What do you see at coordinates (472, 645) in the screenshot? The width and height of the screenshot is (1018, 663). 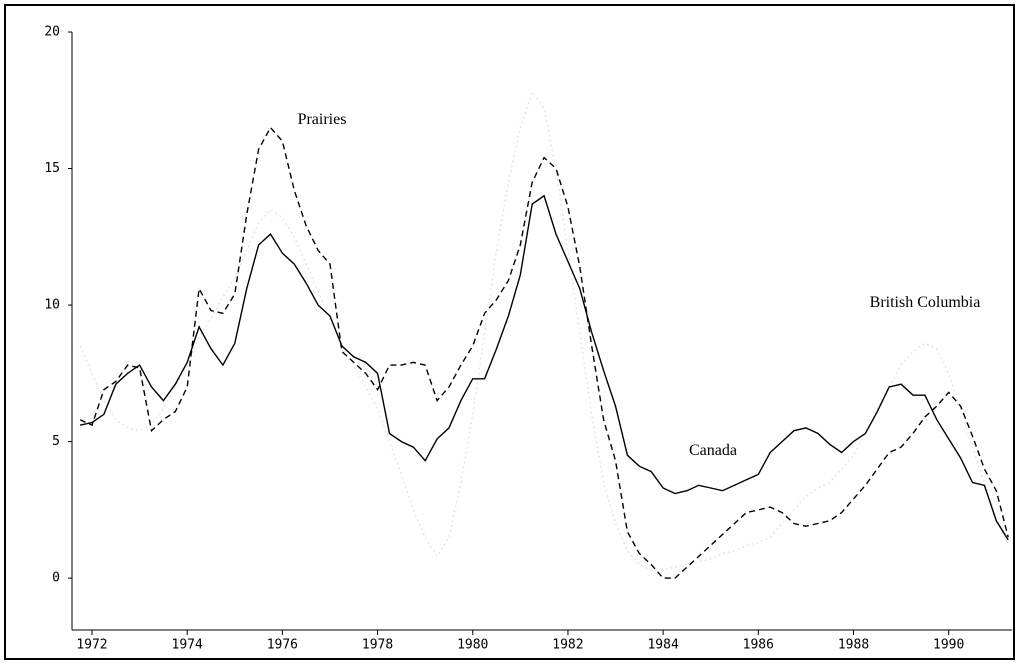 I see `x-tick-label: 1980` at bounding box center [472, 645].